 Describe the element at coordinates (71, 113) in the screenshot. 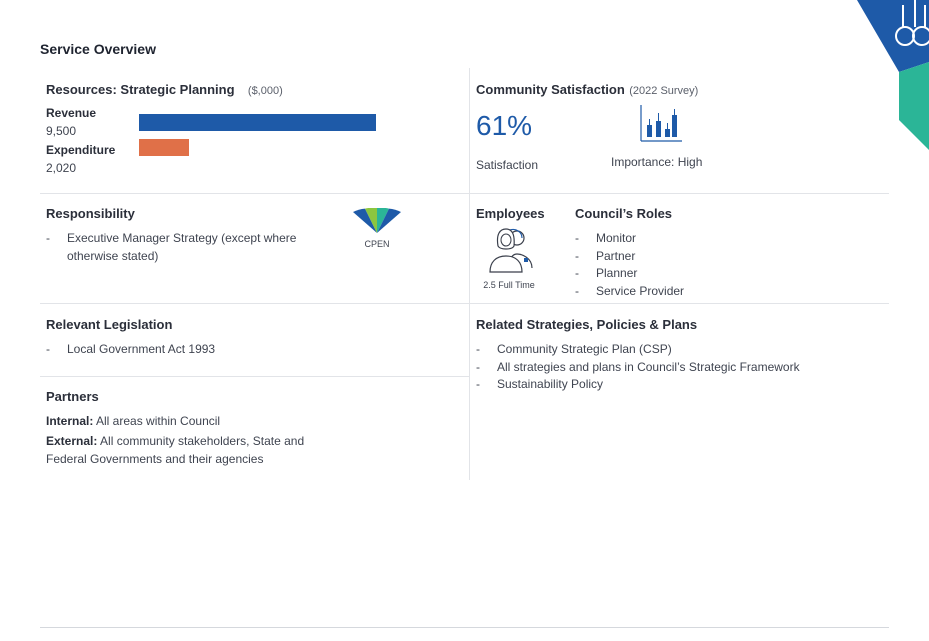

I see `revenue-label: Revenue` at that location.